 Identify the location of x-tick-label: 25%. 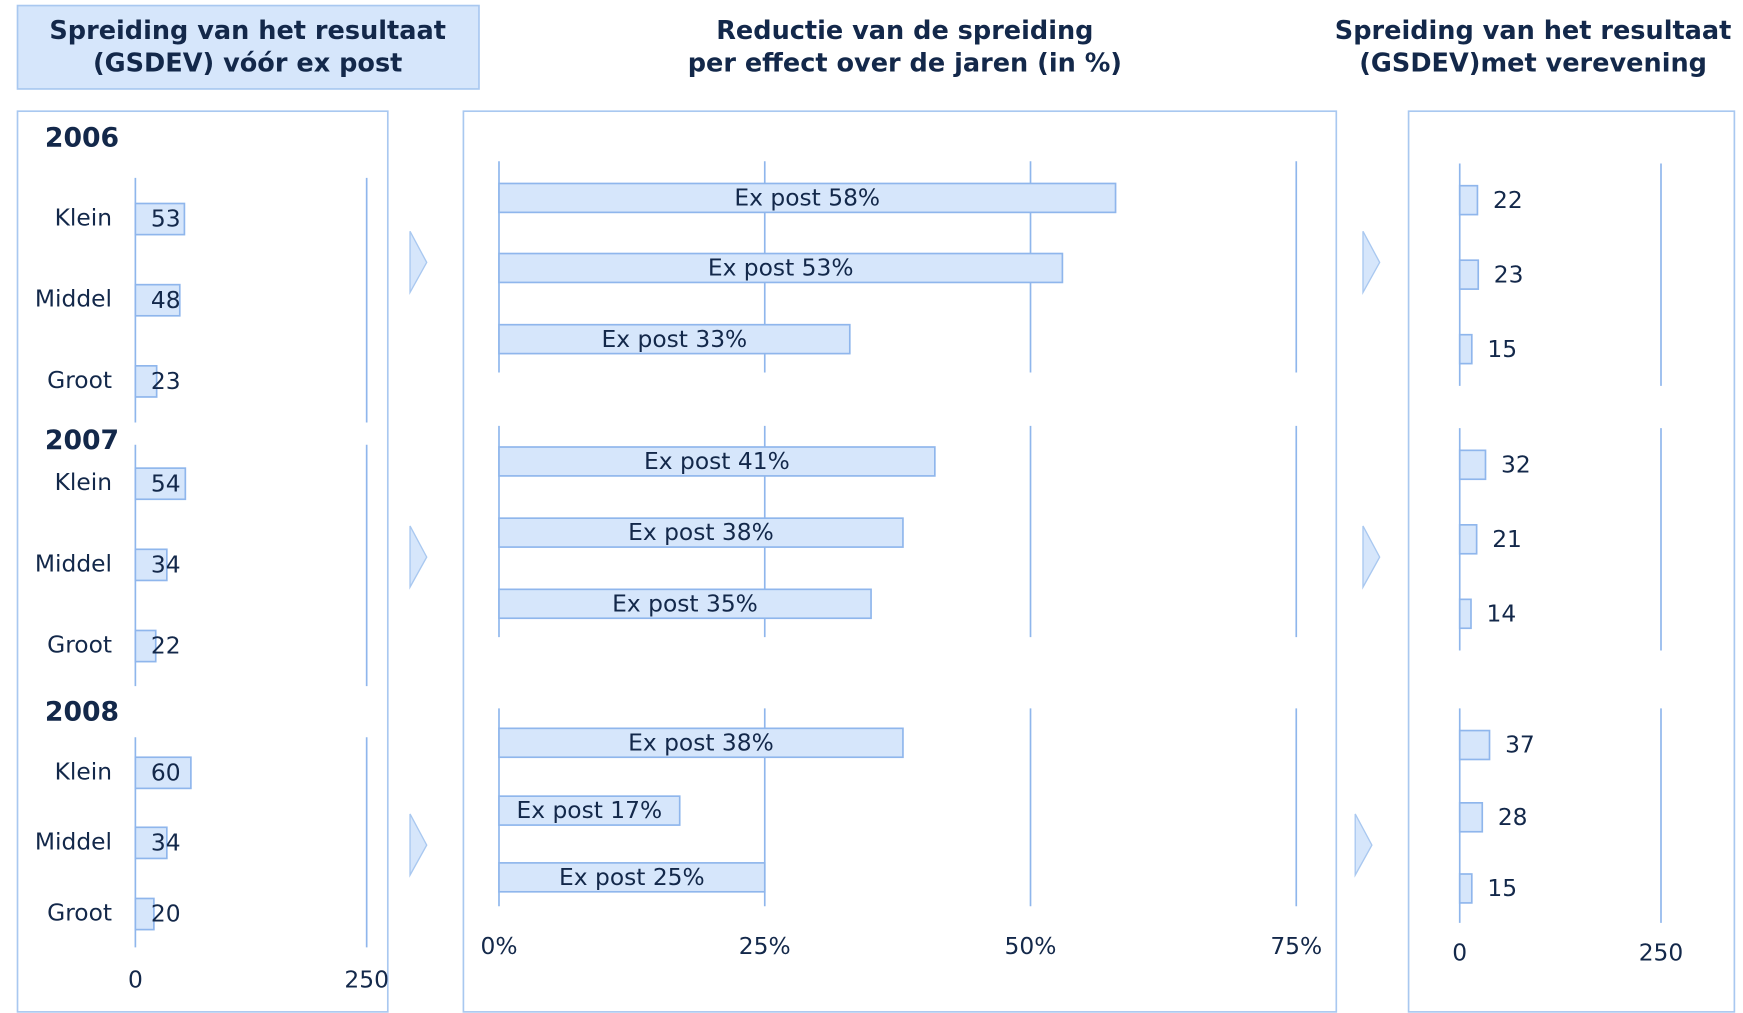
(765, 946).